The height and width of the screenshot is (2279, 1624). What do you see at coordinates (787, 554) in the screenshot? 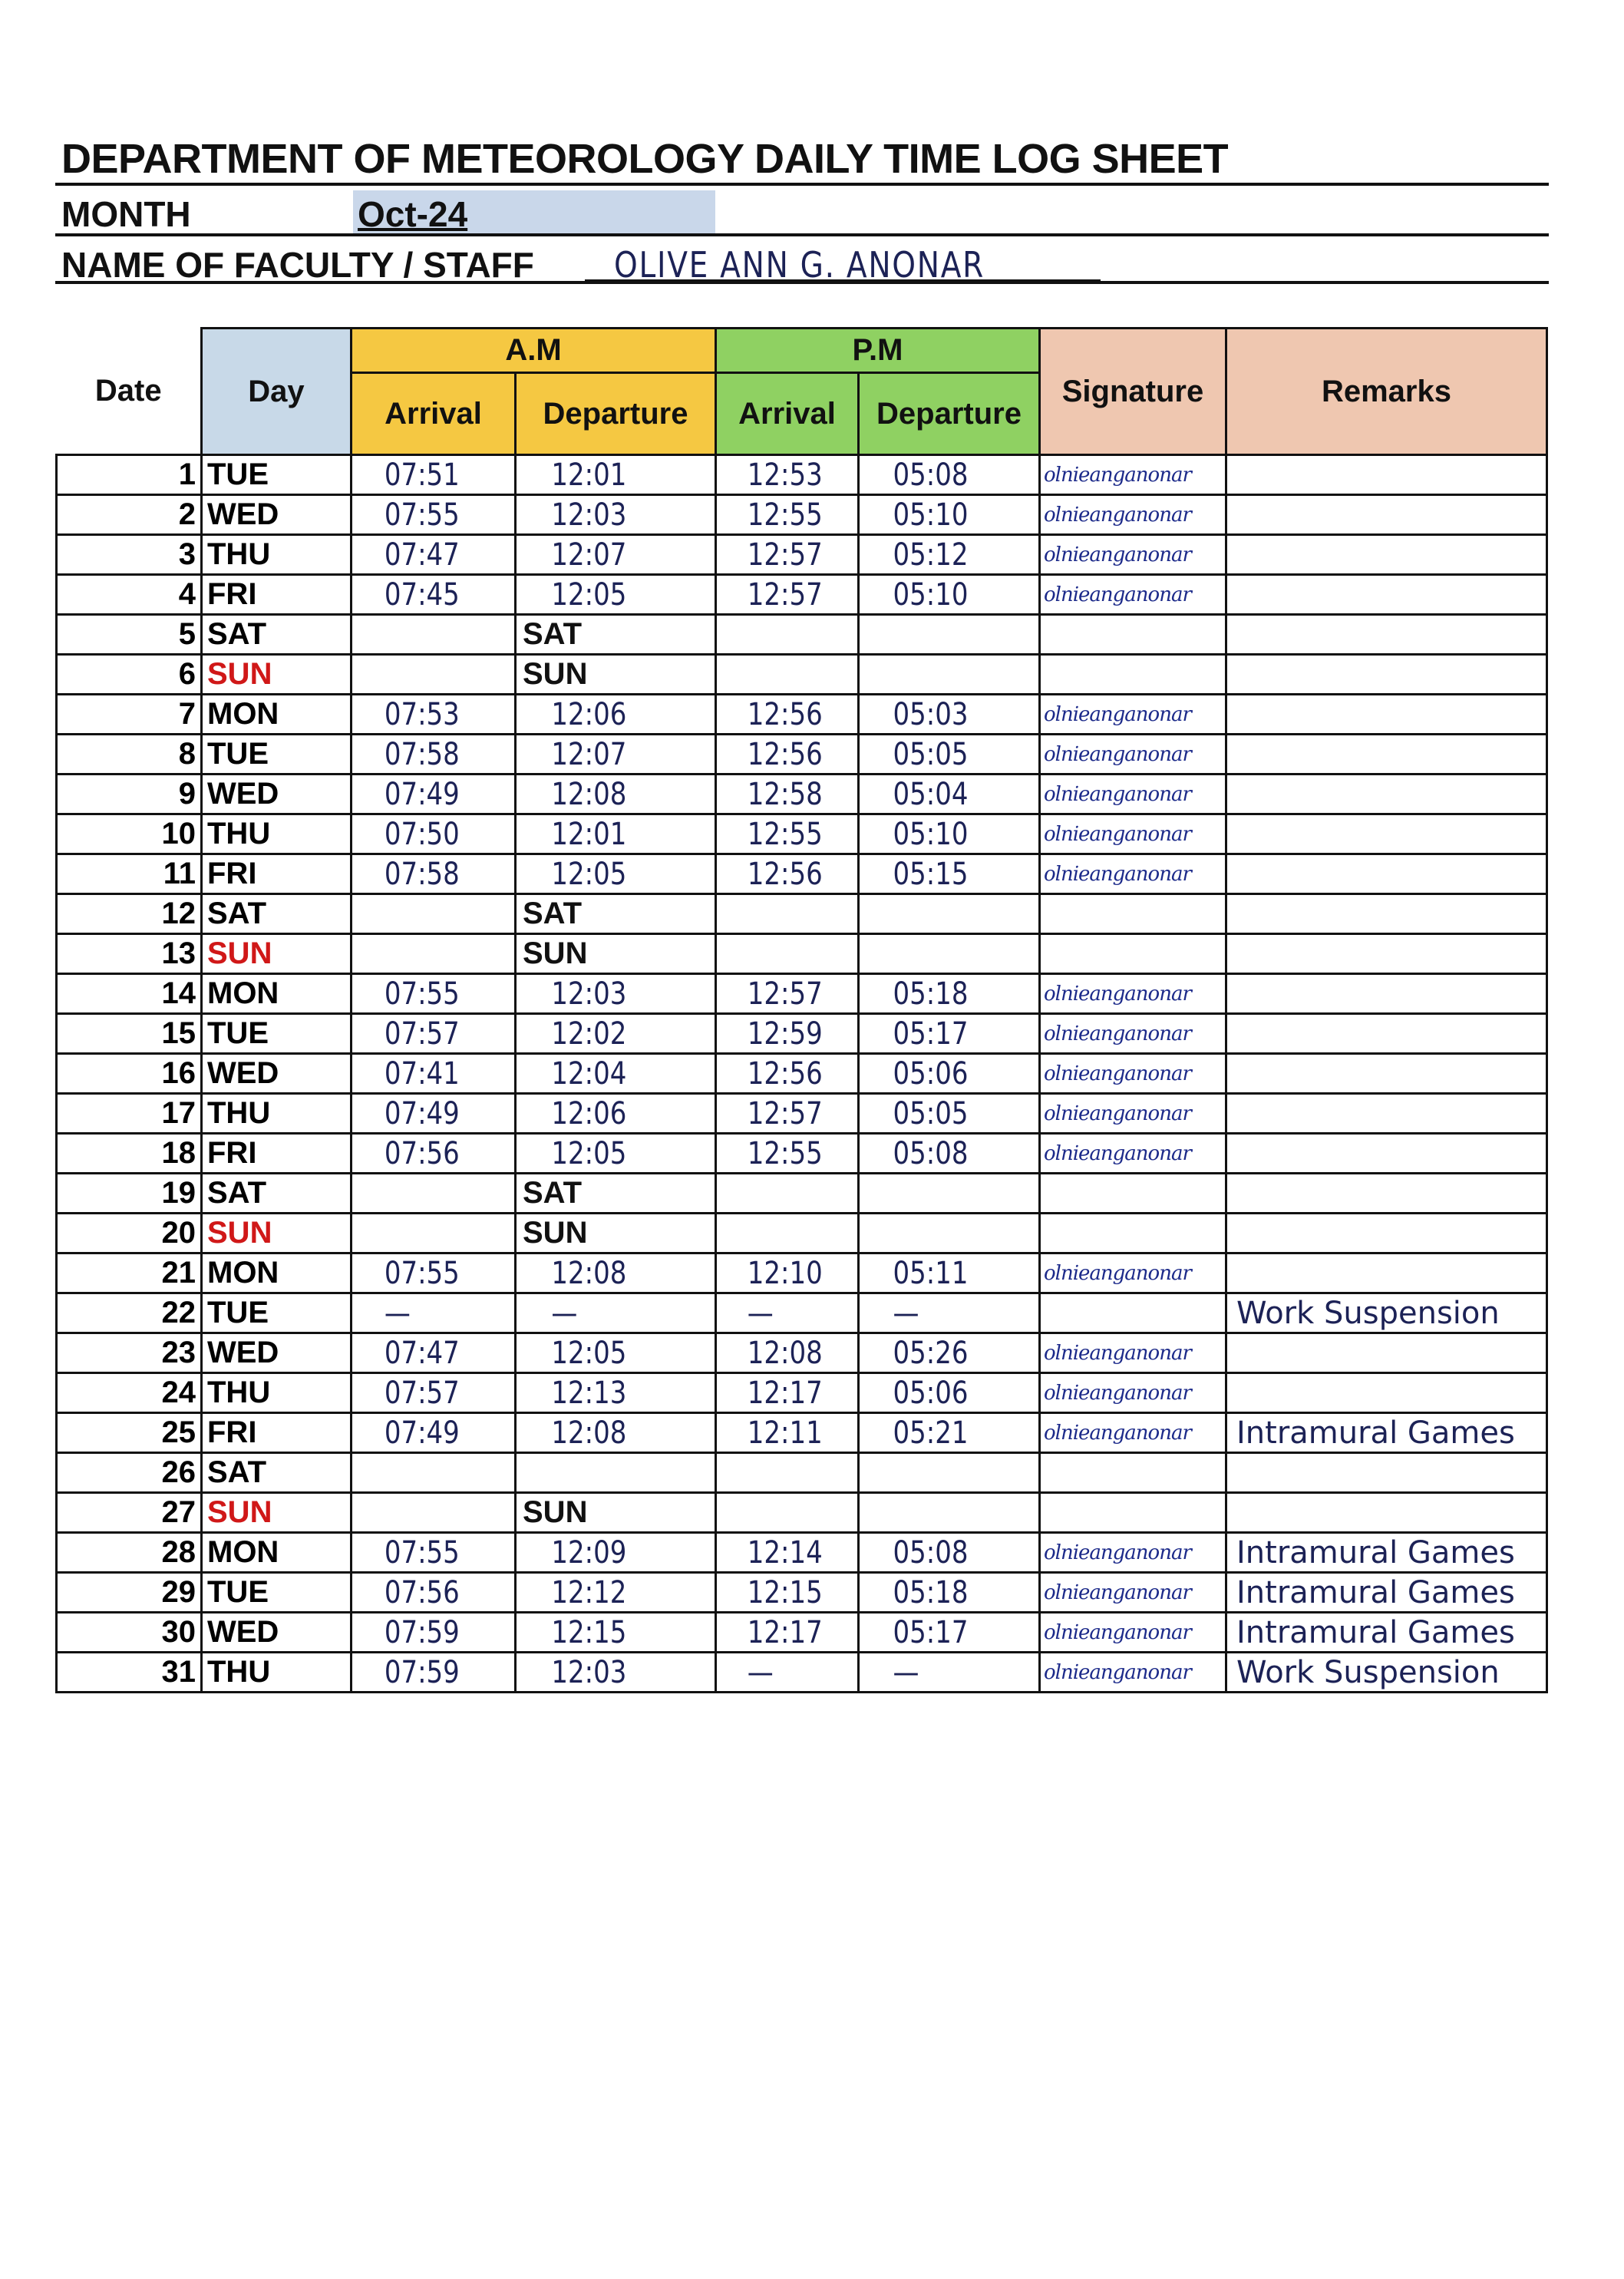
I see `pm-arrival-cell: 12:57` at bounding box center [787, 554].